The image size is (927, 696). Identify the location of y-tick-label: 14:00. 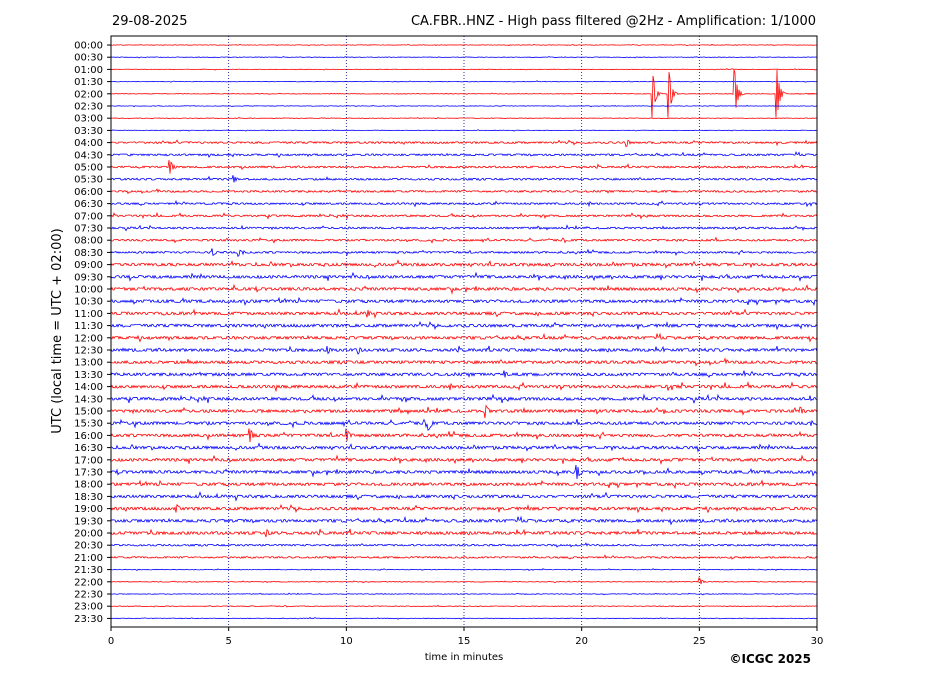
(88, 387).